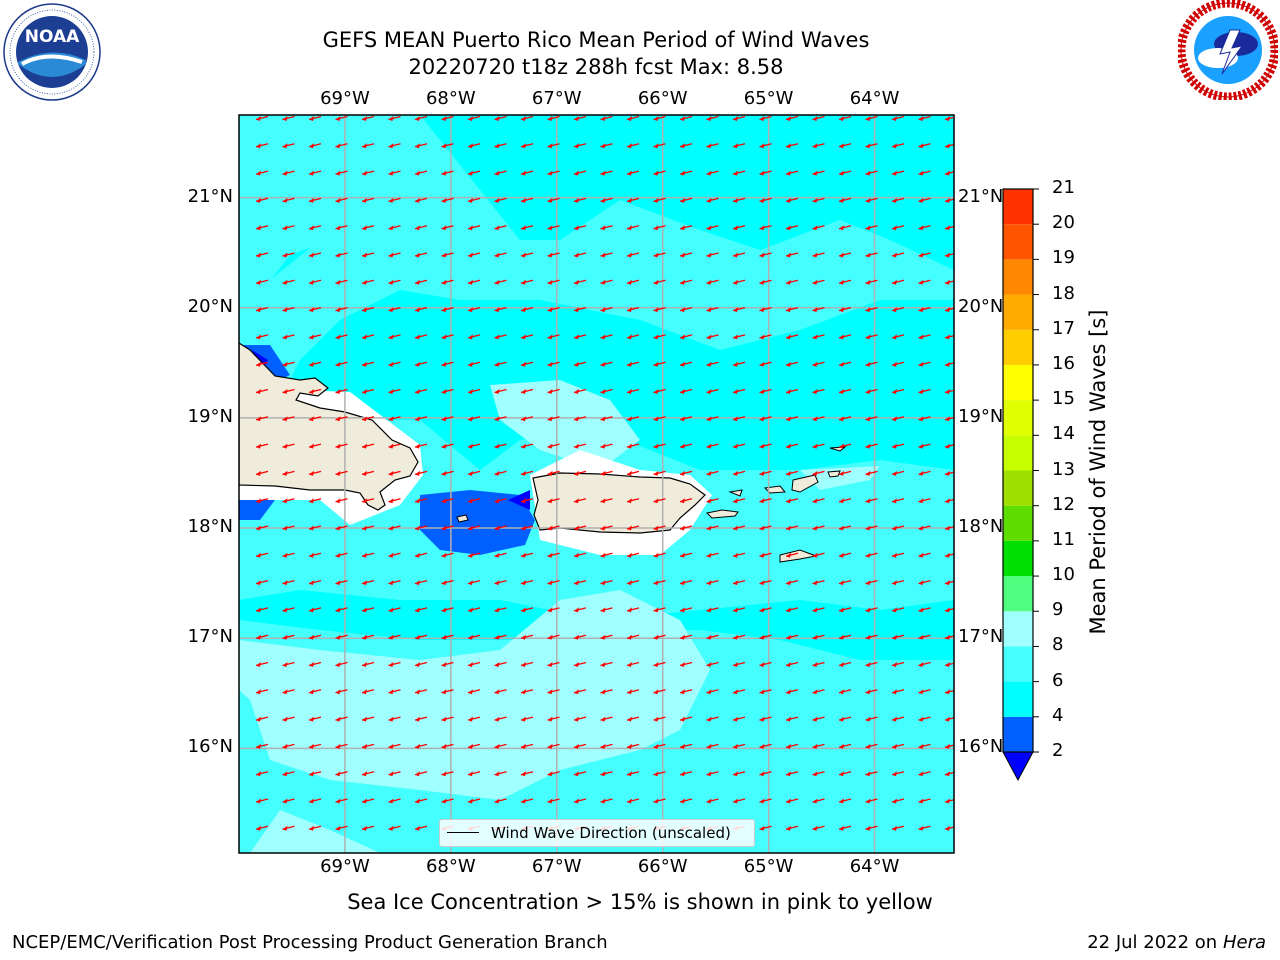 This screenshot has height=960, width=1280. What do you see at coordinates (329, 426) in the screenshot?
I see `land-hispaniola` at bounding box center [329, 426].